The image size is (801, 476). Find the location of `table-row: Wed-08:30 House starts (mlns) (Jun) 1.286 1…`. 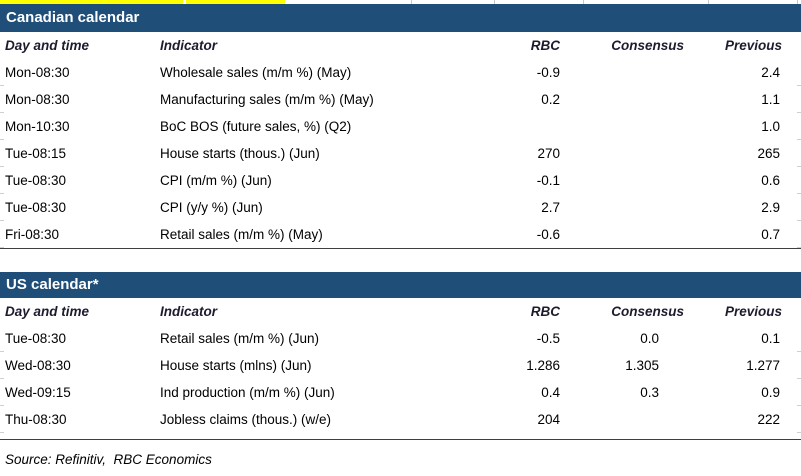

table-row: Wed-08:30 House starts (mlns) (Jun) 1.286 1… is located at coordinates (393, 365).